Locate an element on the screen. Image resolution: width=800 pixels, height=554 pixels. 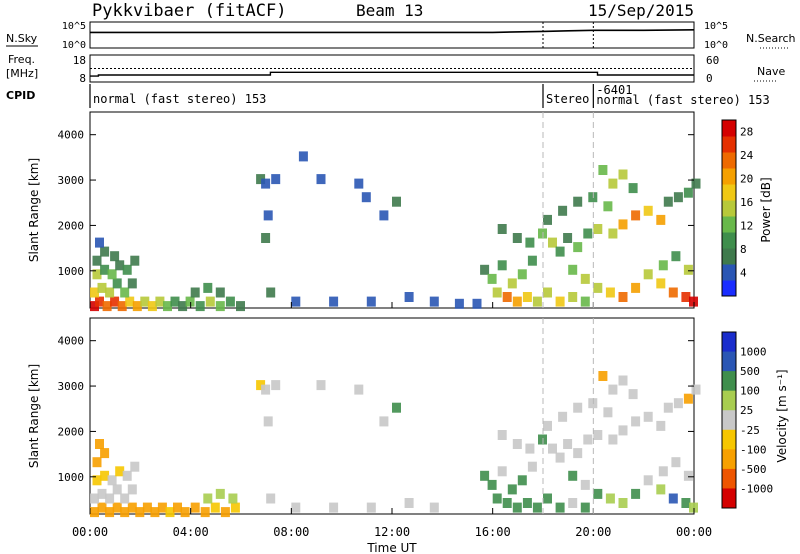
nave-right-tick-top: 60 is located at coordinates (712, 60).